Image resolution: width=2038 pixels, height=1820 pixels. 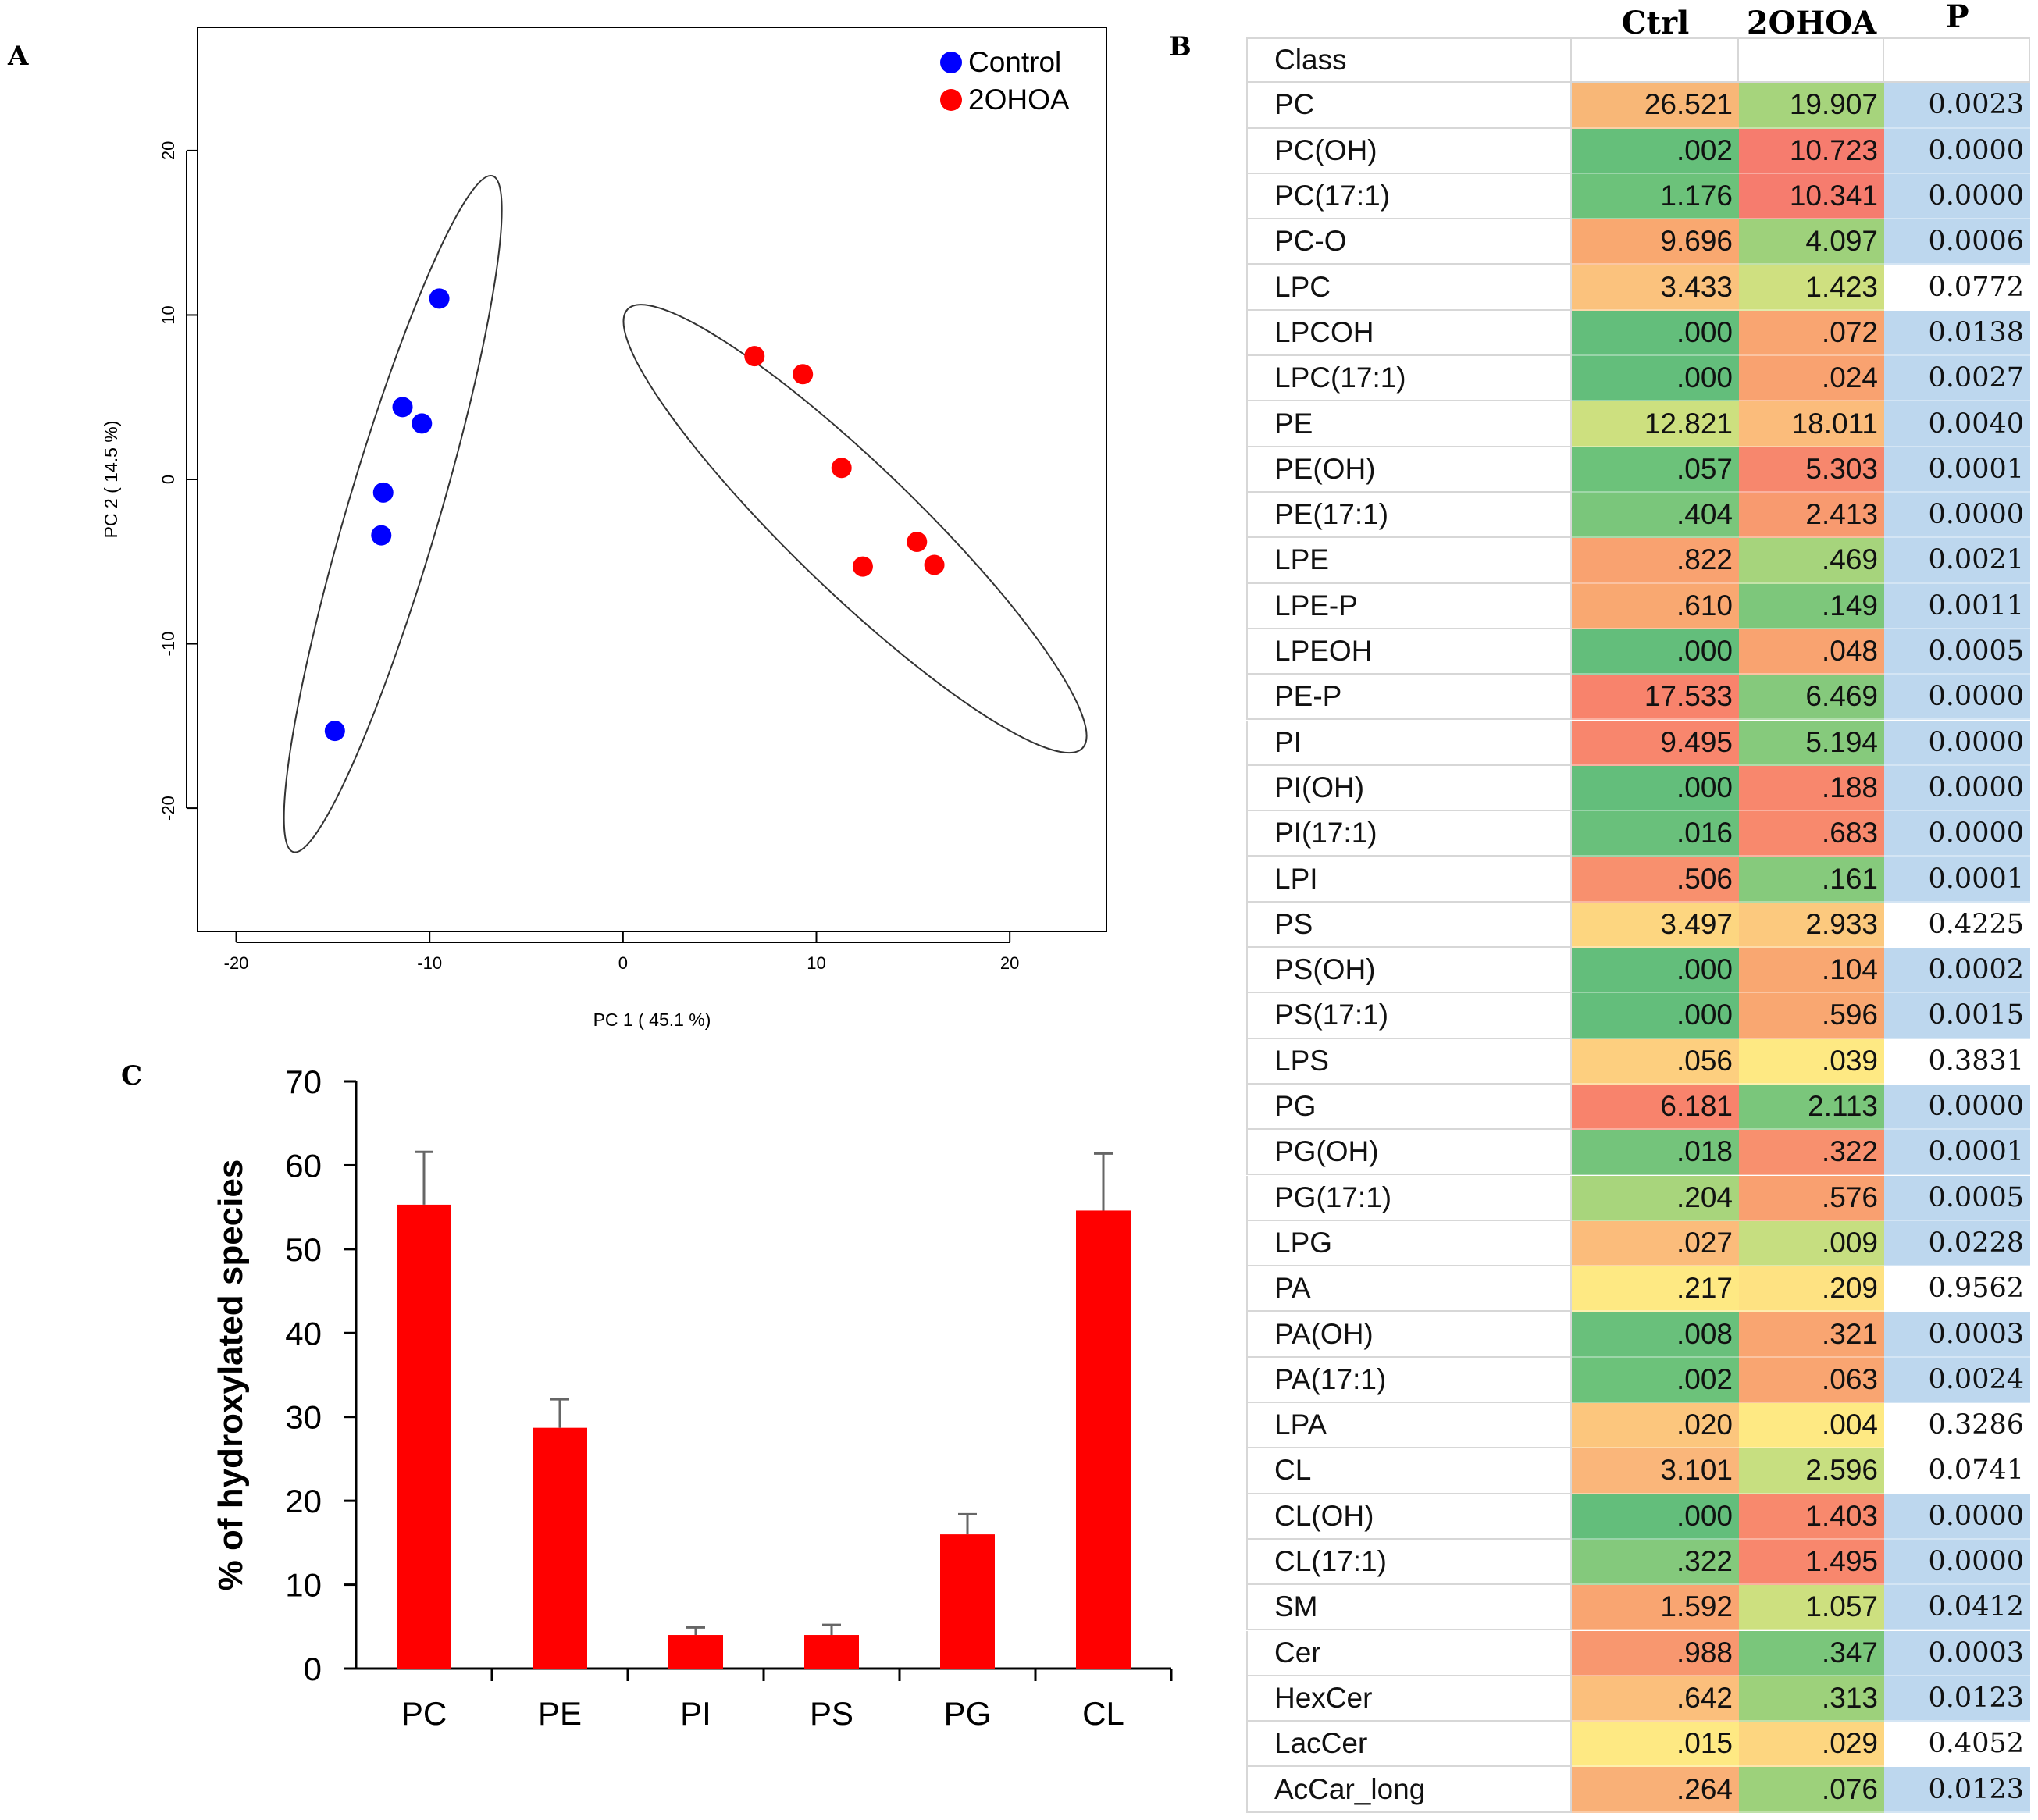 I want to click on class-cell: PS(17:1), so click(x=1409, y=1016).